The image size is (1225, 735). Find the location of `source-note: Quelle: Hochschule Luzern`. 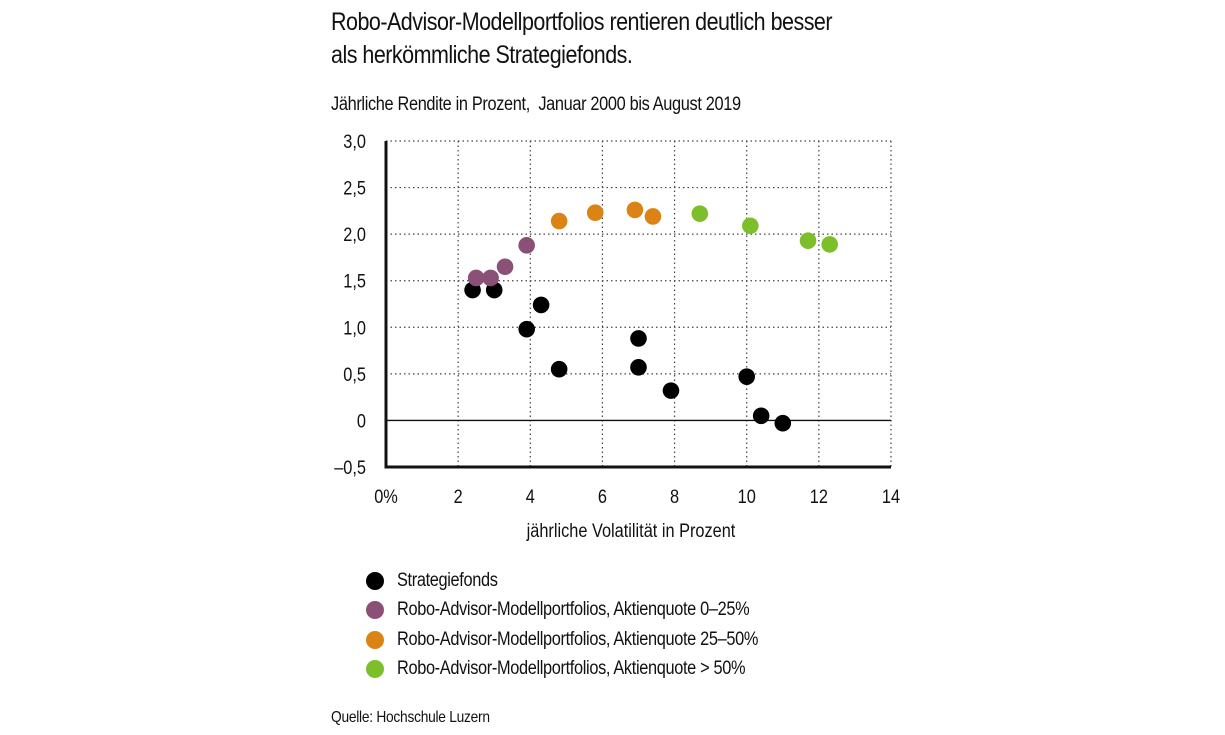

source-note: Quelle: Hochschule Luzern is located at coordinates (410, 717).